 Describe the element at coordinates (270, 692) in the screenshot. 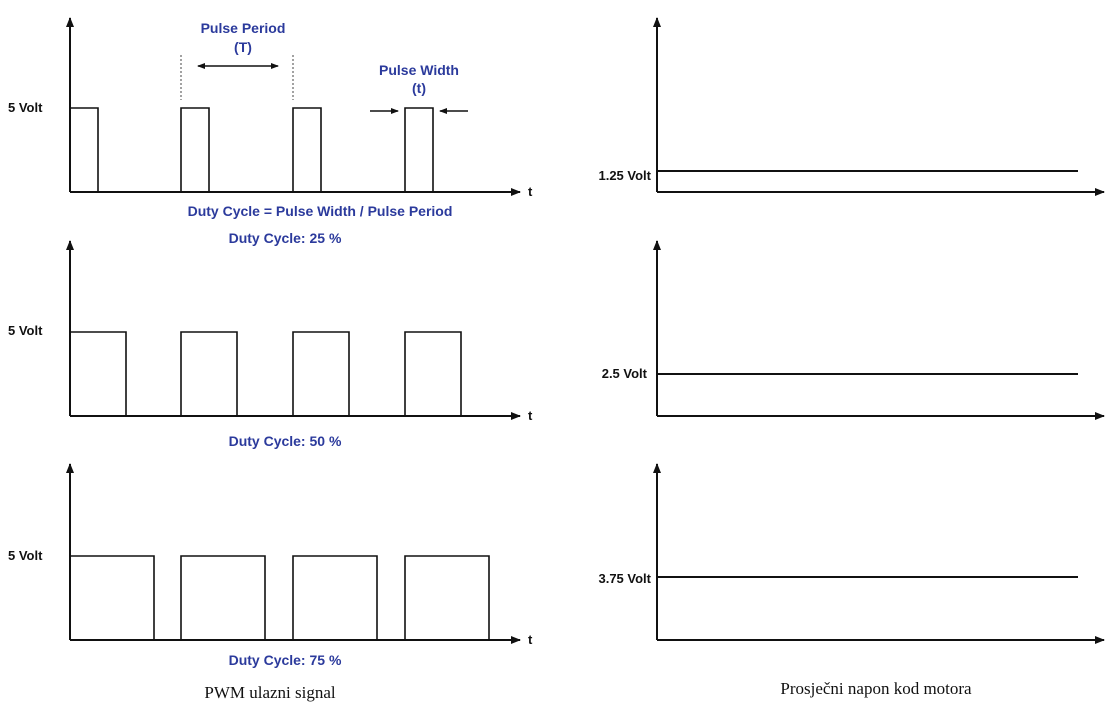

I see `left-caption: PWM ulazni signal` at that location.